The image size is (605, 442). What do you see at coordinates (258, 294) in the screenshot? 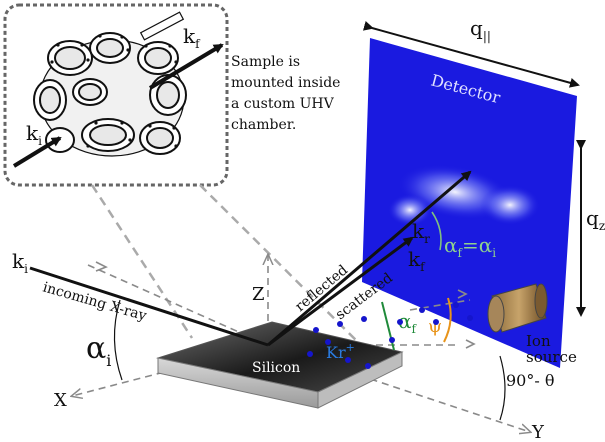
I see `z-axis-label: Z` at bounding box center [258, 294].